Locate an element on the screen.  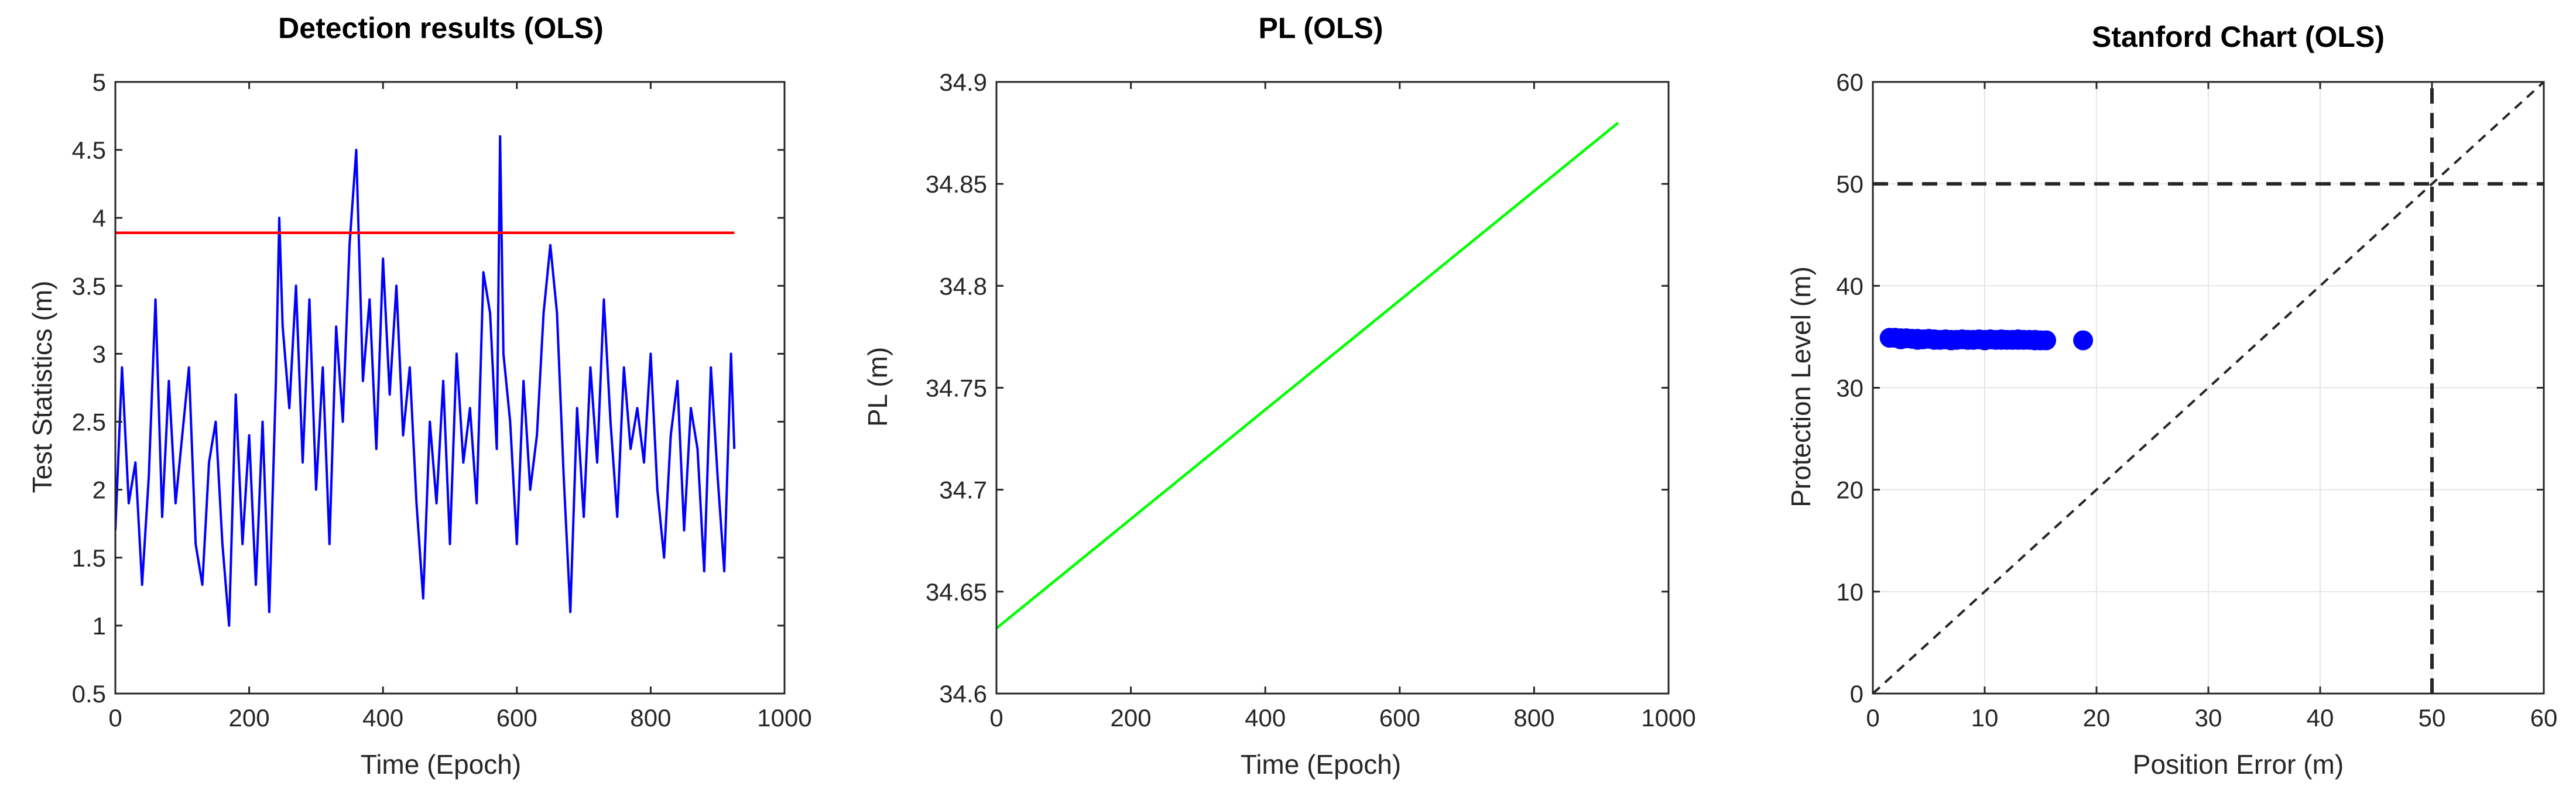
x-tick-label-detection: 400 is located at coordinates (382, 718).